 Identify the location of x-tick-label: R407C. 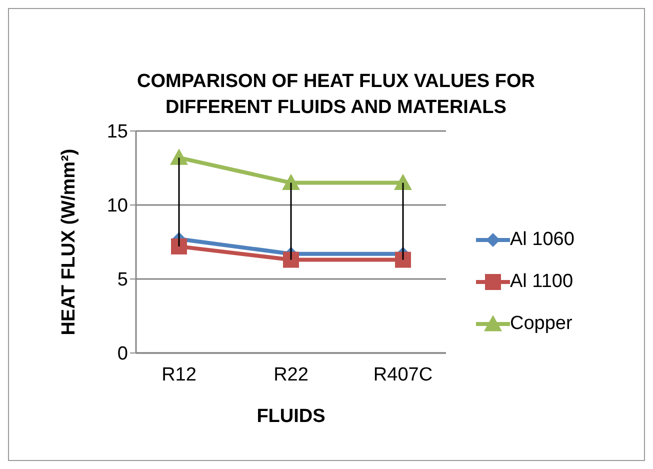
(403, 375).